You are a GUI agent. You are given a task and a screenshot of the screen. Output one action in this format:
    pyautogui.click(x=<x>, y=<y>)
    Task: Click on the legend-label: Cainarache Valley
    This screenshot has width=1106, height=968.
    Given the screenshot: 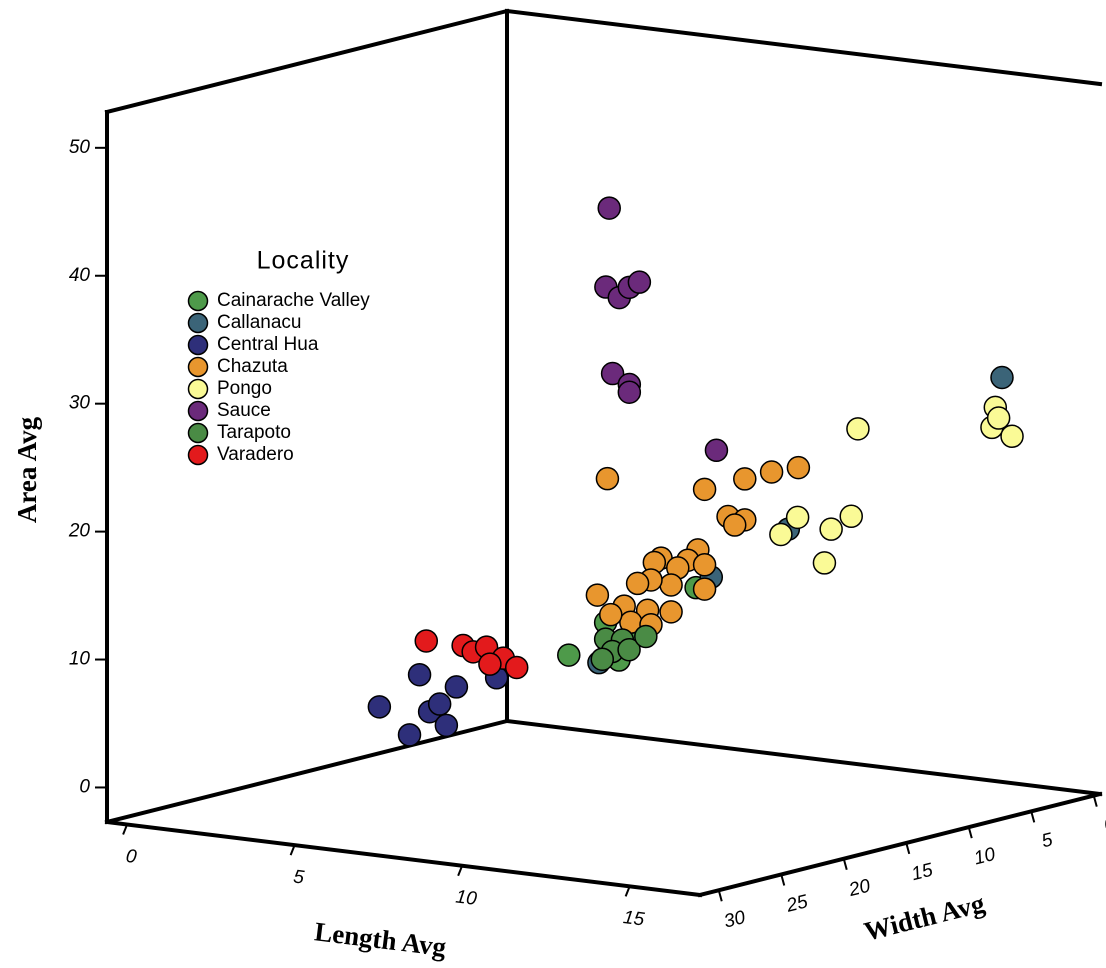 What is the action you would take?
    pyautogui.click(x=293, y=300)
    